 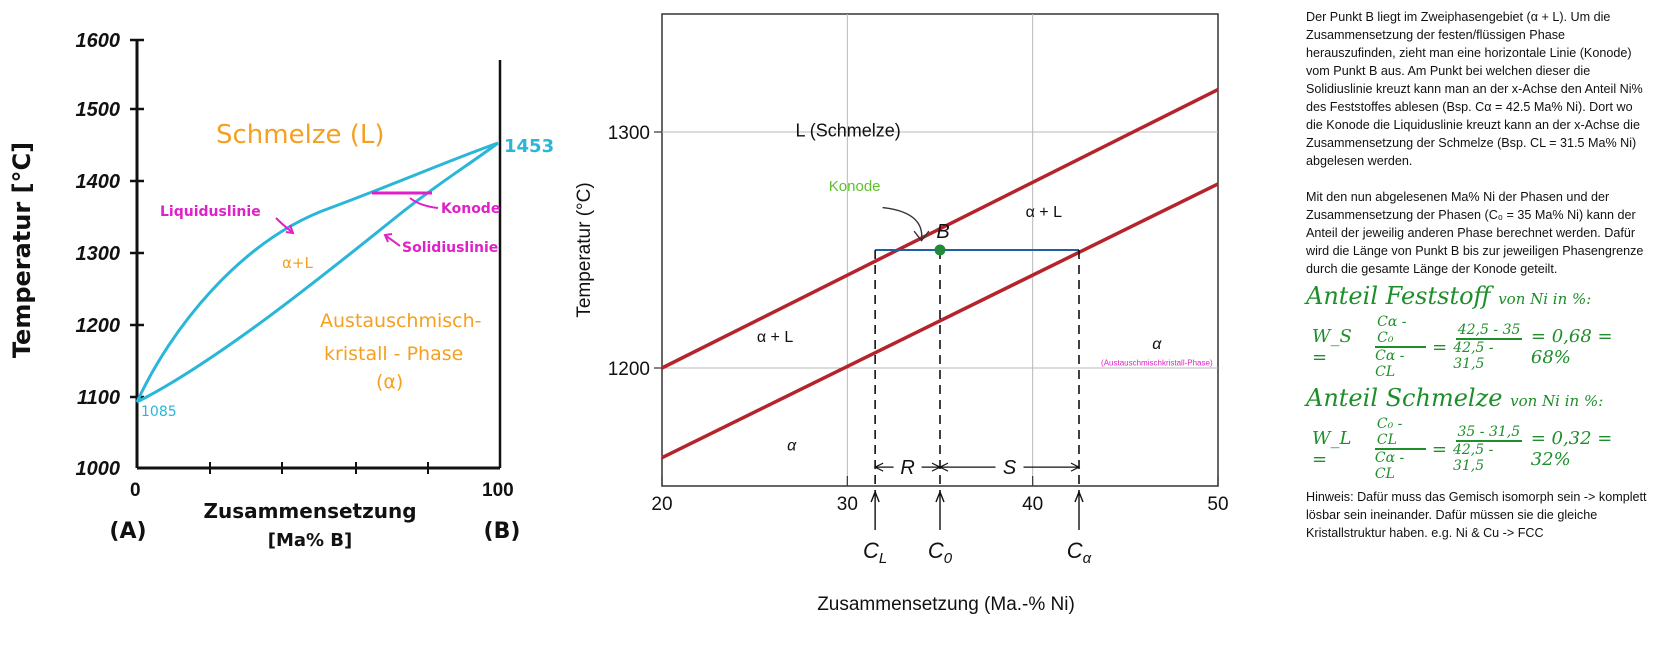 What do you see at coordinates (1032, 504) in the screenshot?
I see `x-tick-label: 40` at bounding box center [1032, 504].